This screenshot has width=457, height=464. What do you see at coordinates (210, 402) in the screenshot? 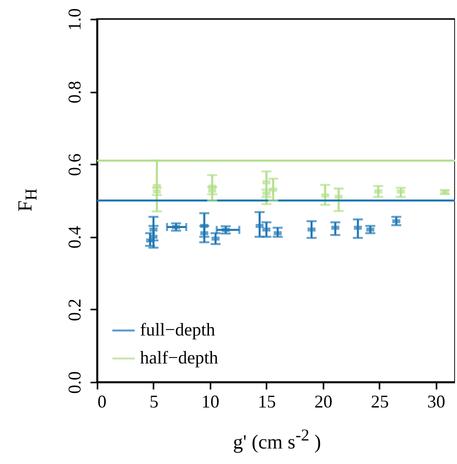
I see `x-tick-label: 10` at bounding box center [210, 402].